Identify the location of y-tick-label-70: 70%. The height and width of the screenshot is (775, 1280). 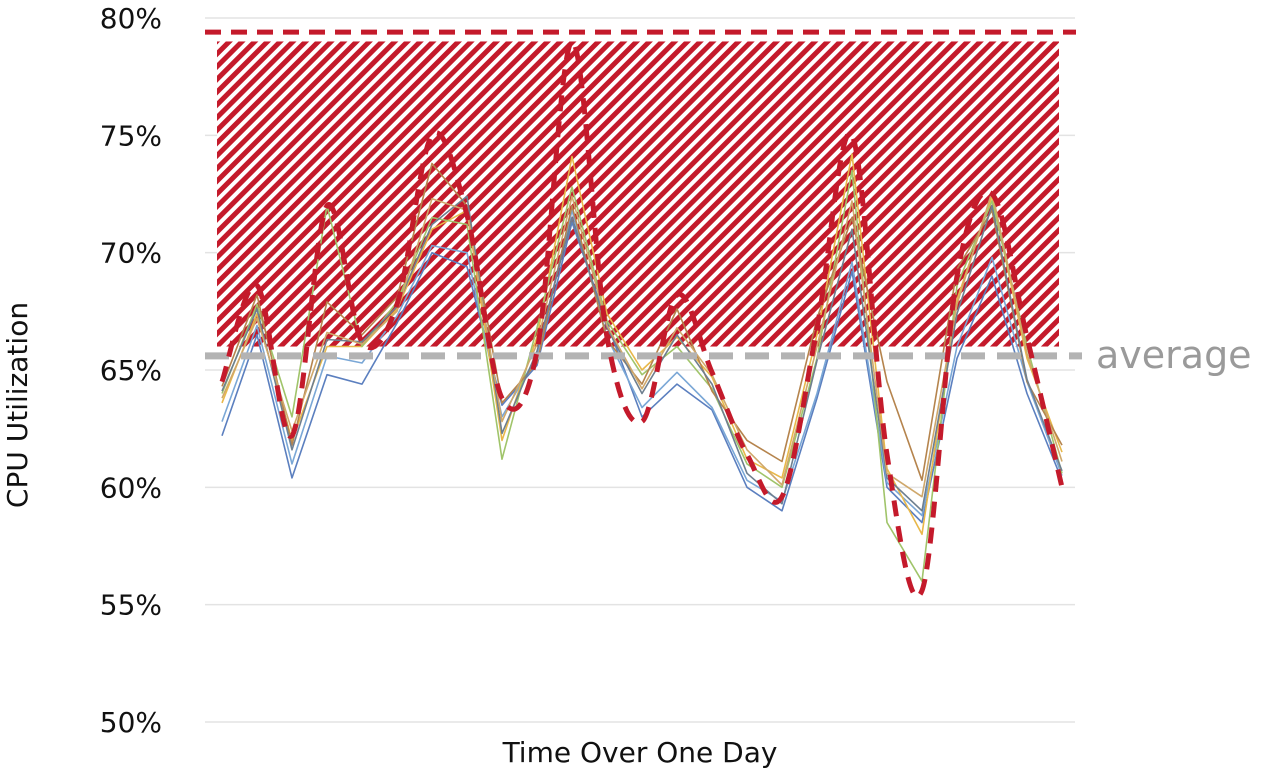
(131, 253).